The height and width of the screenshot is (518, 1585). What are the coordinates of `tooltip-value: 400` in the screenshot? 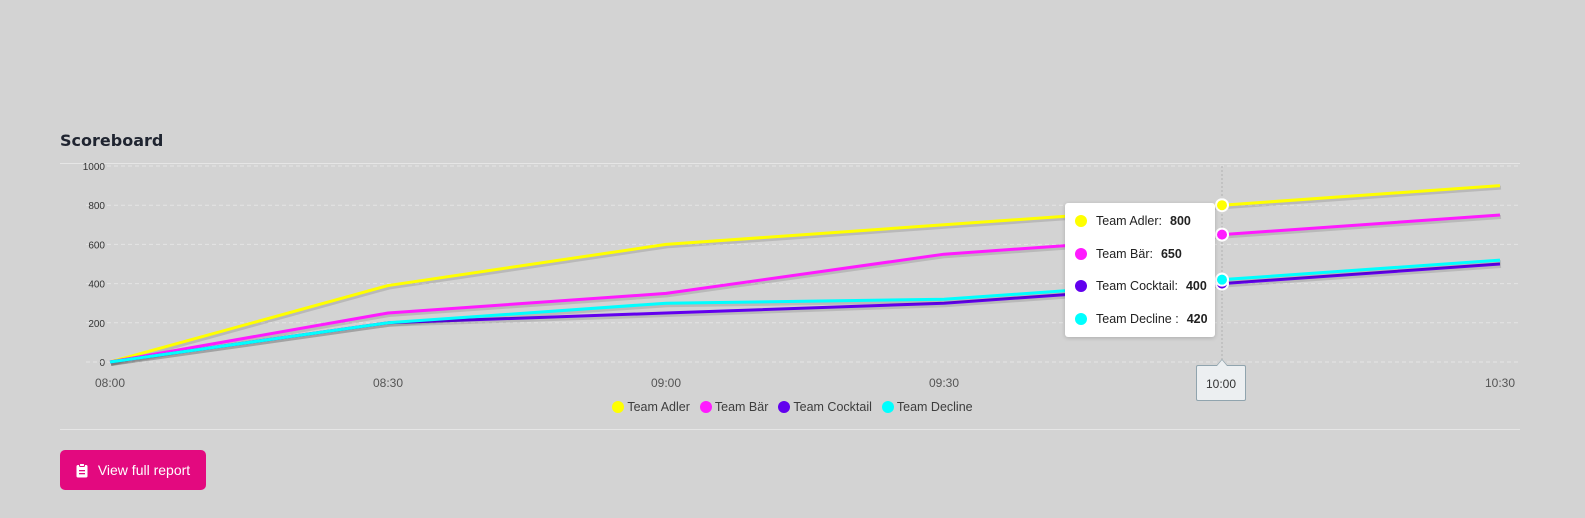 It's located at (1196, 286).